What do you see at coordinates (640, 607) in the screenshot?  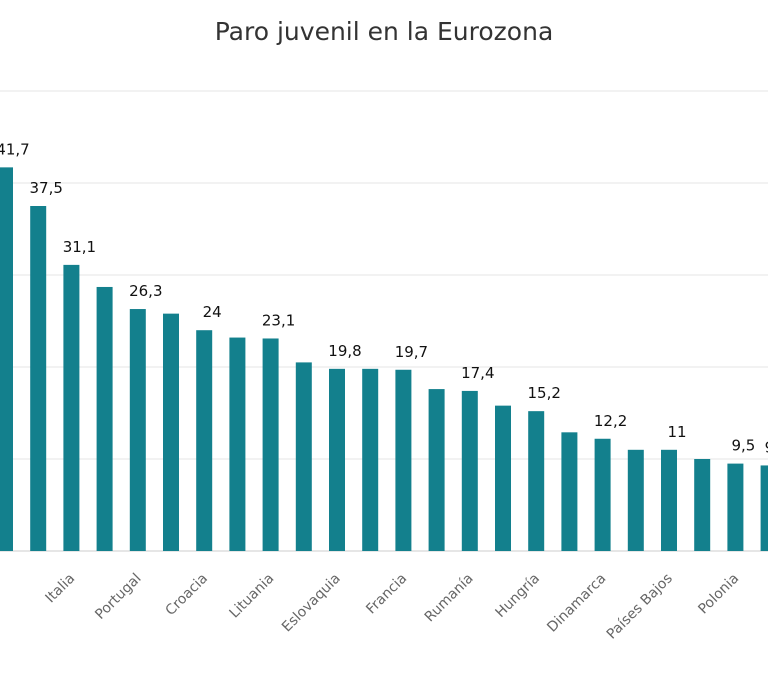 I see `x-tick-label: Países Bajos` at bounding box center [640, 607].